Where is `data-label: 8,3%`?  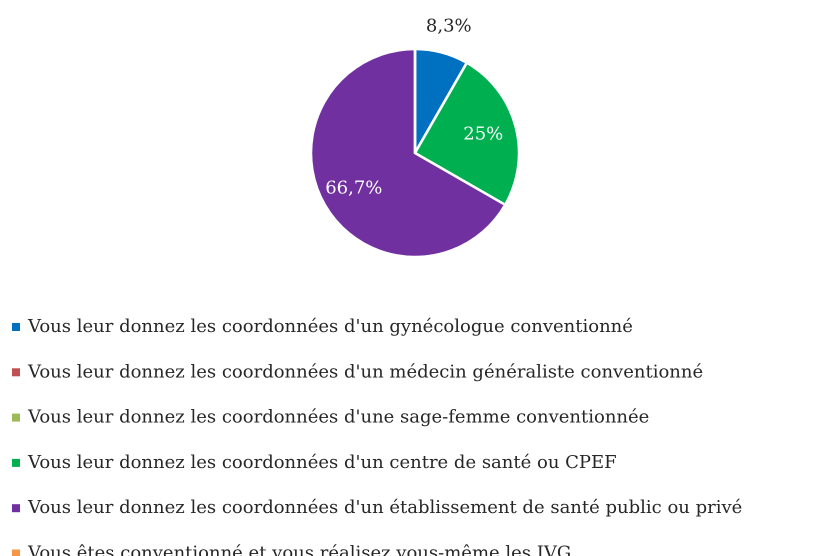
data-label: 8,3% is located at coordinates (449, 25).